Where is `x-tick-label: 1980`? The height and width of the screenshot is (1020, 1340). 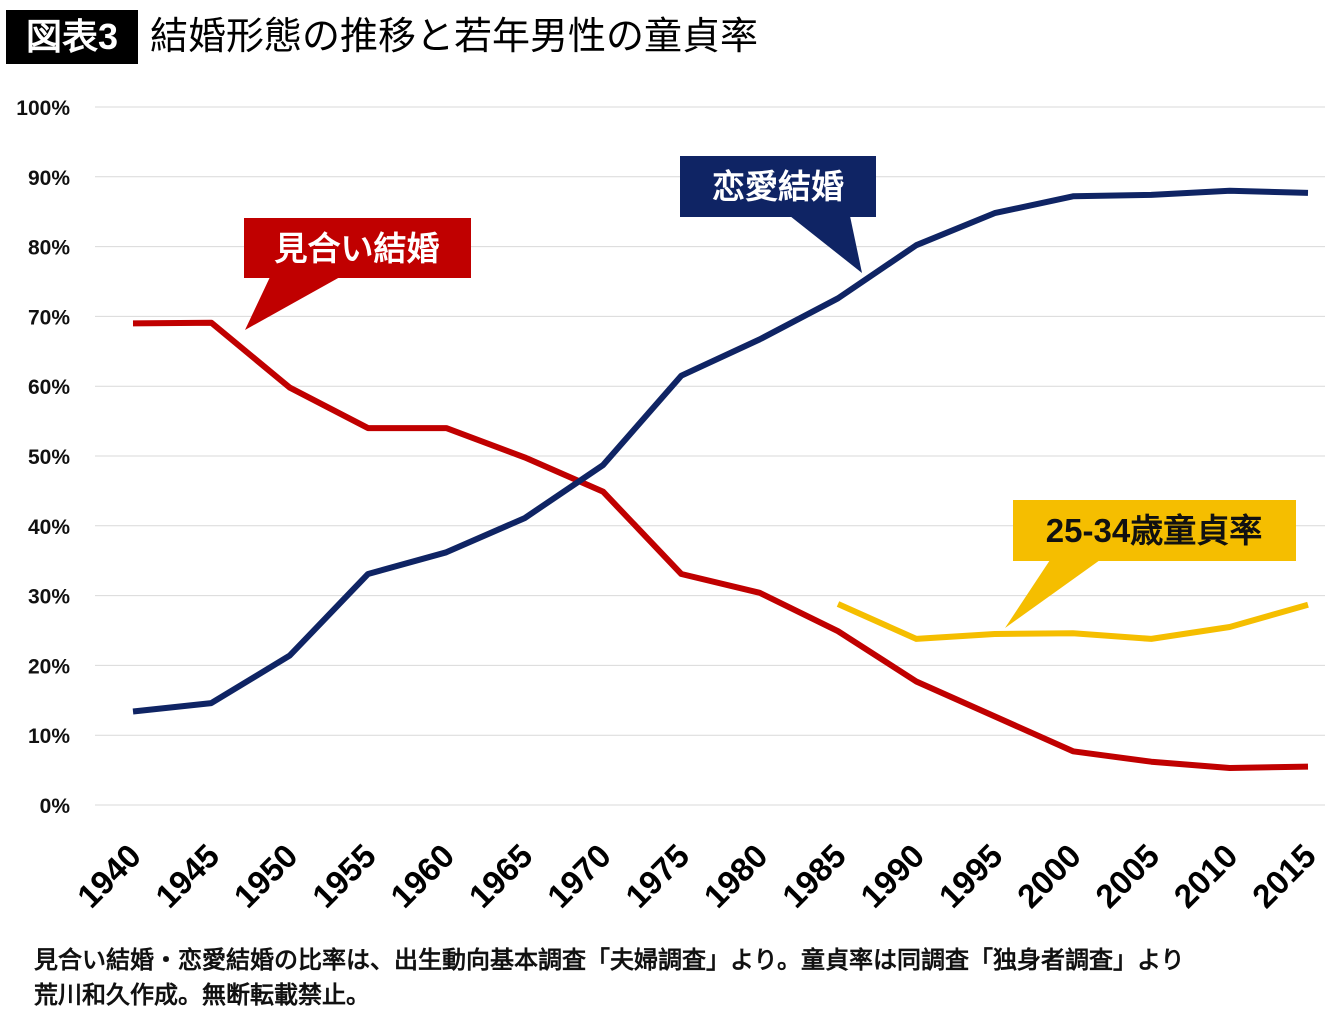
x-tick-label: 1980 is located at coordinates (736, 876).